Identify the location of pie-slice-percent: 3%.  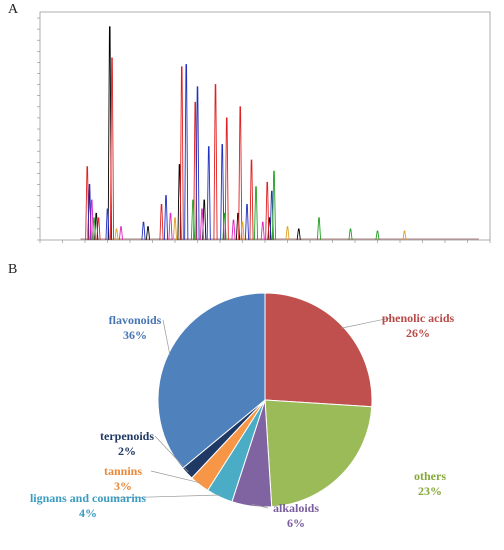
(123, 486).